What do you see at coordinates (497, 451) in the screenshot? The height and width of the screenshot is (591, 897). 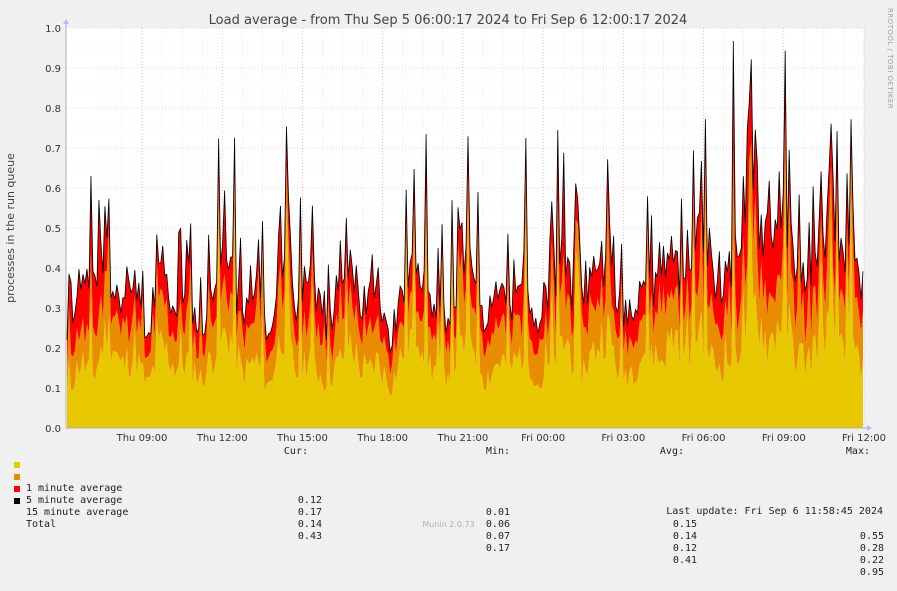 I see `legend-header-min: Min:` at bounding box center [497, 451].